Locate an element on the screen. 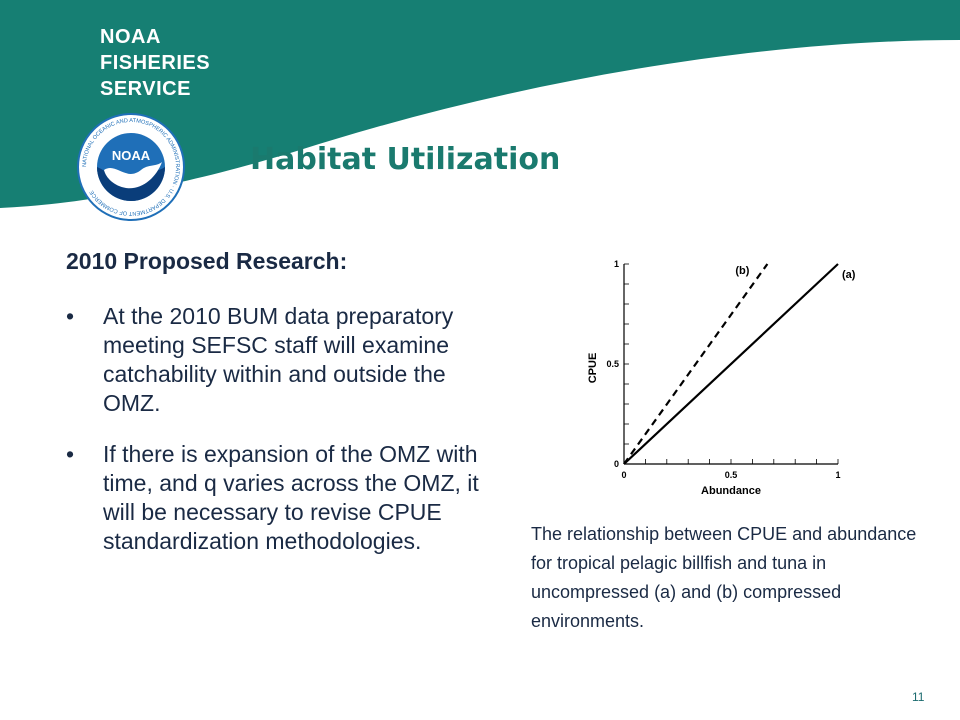 This screenshot has height=720, width=960. cpue-abundance-chart: 0 0.5 1 00.51 (a)(b) Abundance CPUE is located at coordinates (721, 378).